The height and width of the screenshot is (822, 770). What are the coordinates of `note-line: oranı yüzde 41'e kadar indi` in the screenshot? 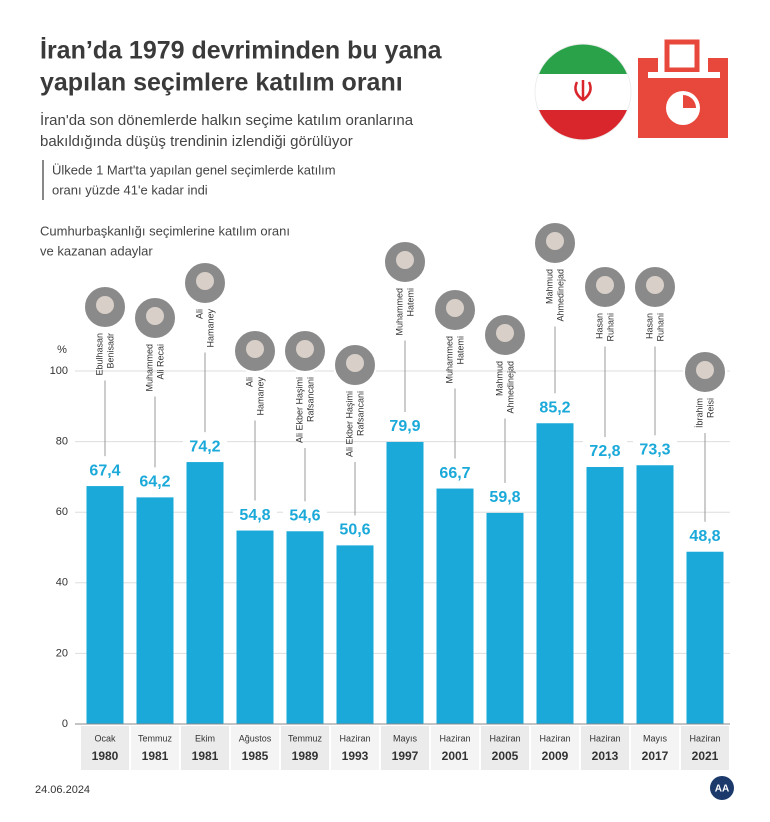 It's located at (130, 189).